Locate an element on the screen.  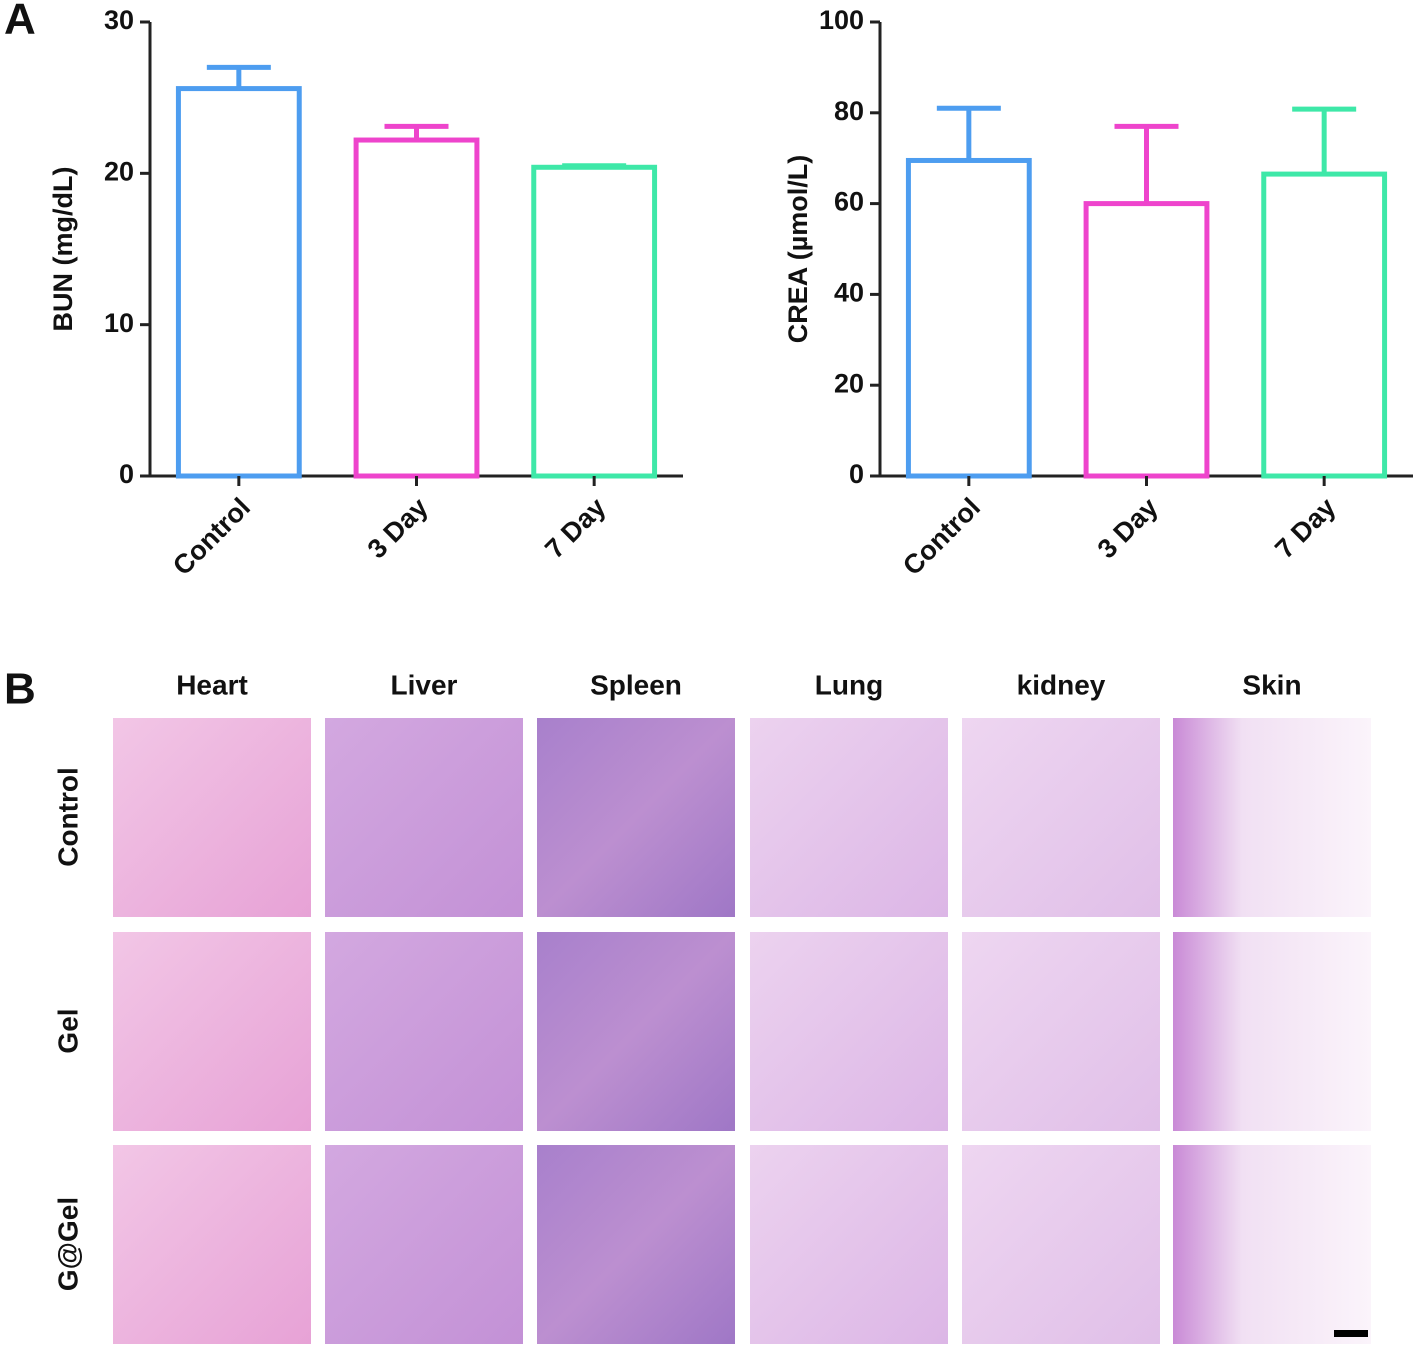
column-label: Skin is located at coordinates (1271, 684).